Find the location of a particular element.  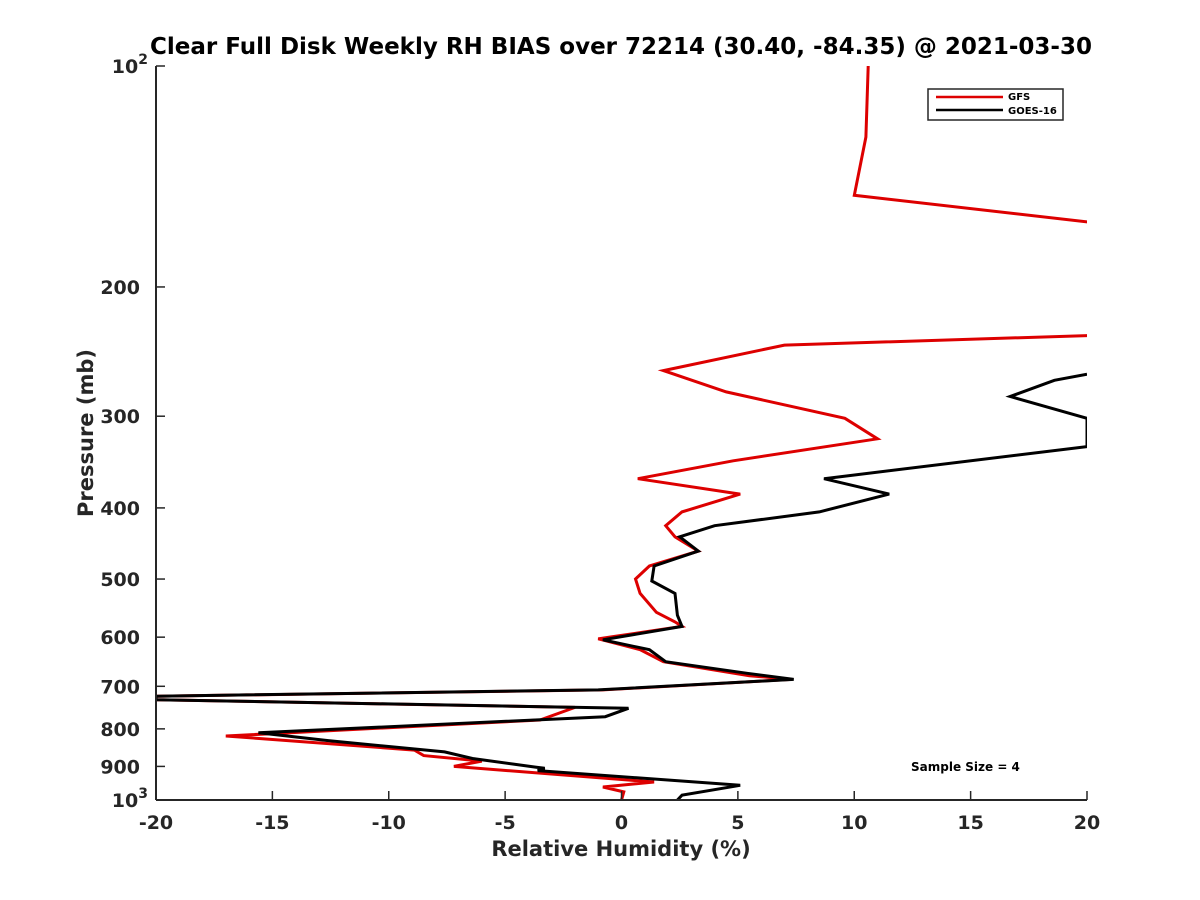

x-ticks: -20 -15 -10 -5 0 5 10 15 20 is located at coordinates (619, 812).